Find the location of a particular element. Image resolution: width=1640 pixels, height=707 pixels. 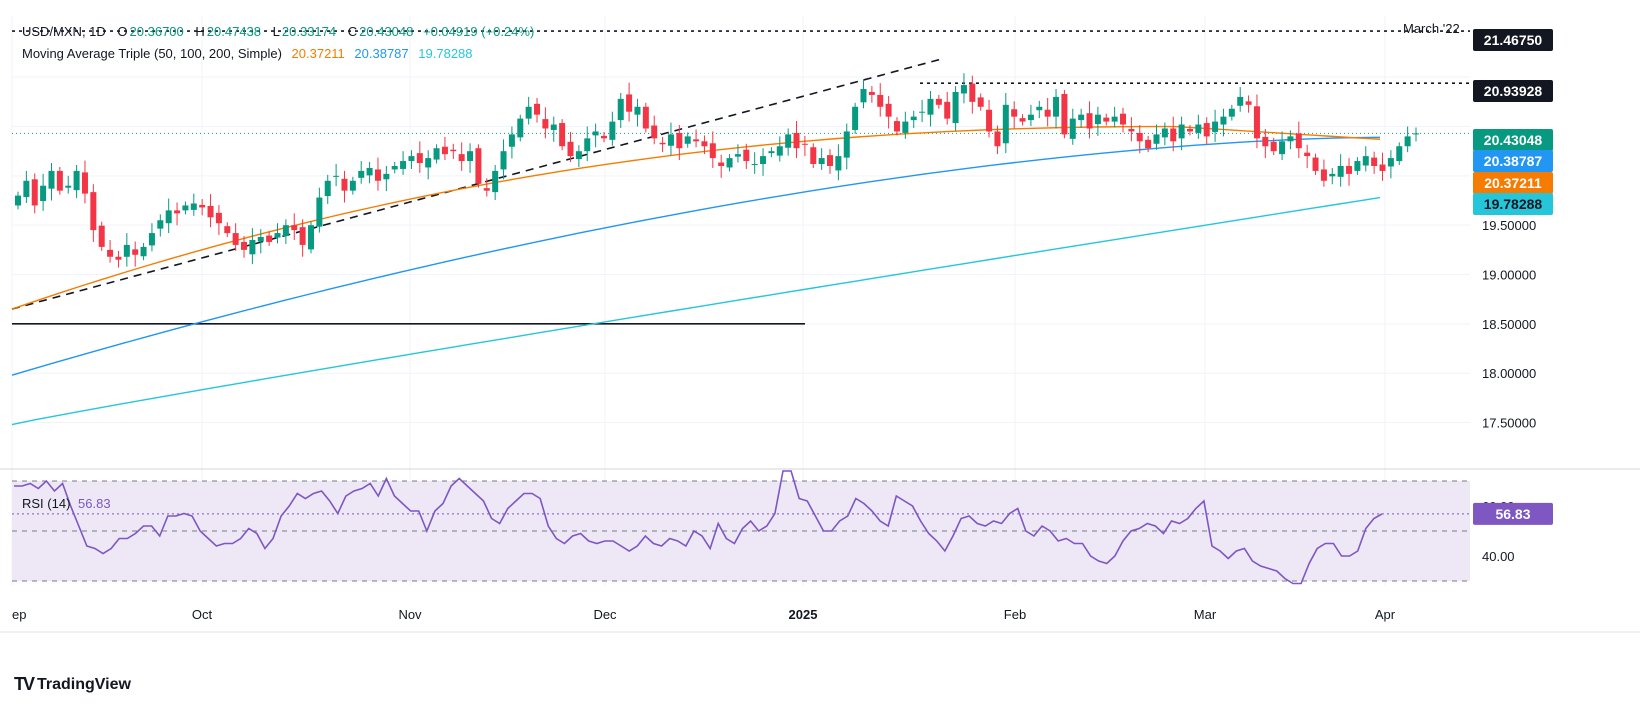

open-value: 20.36700 is located at coordinates (156, 31).